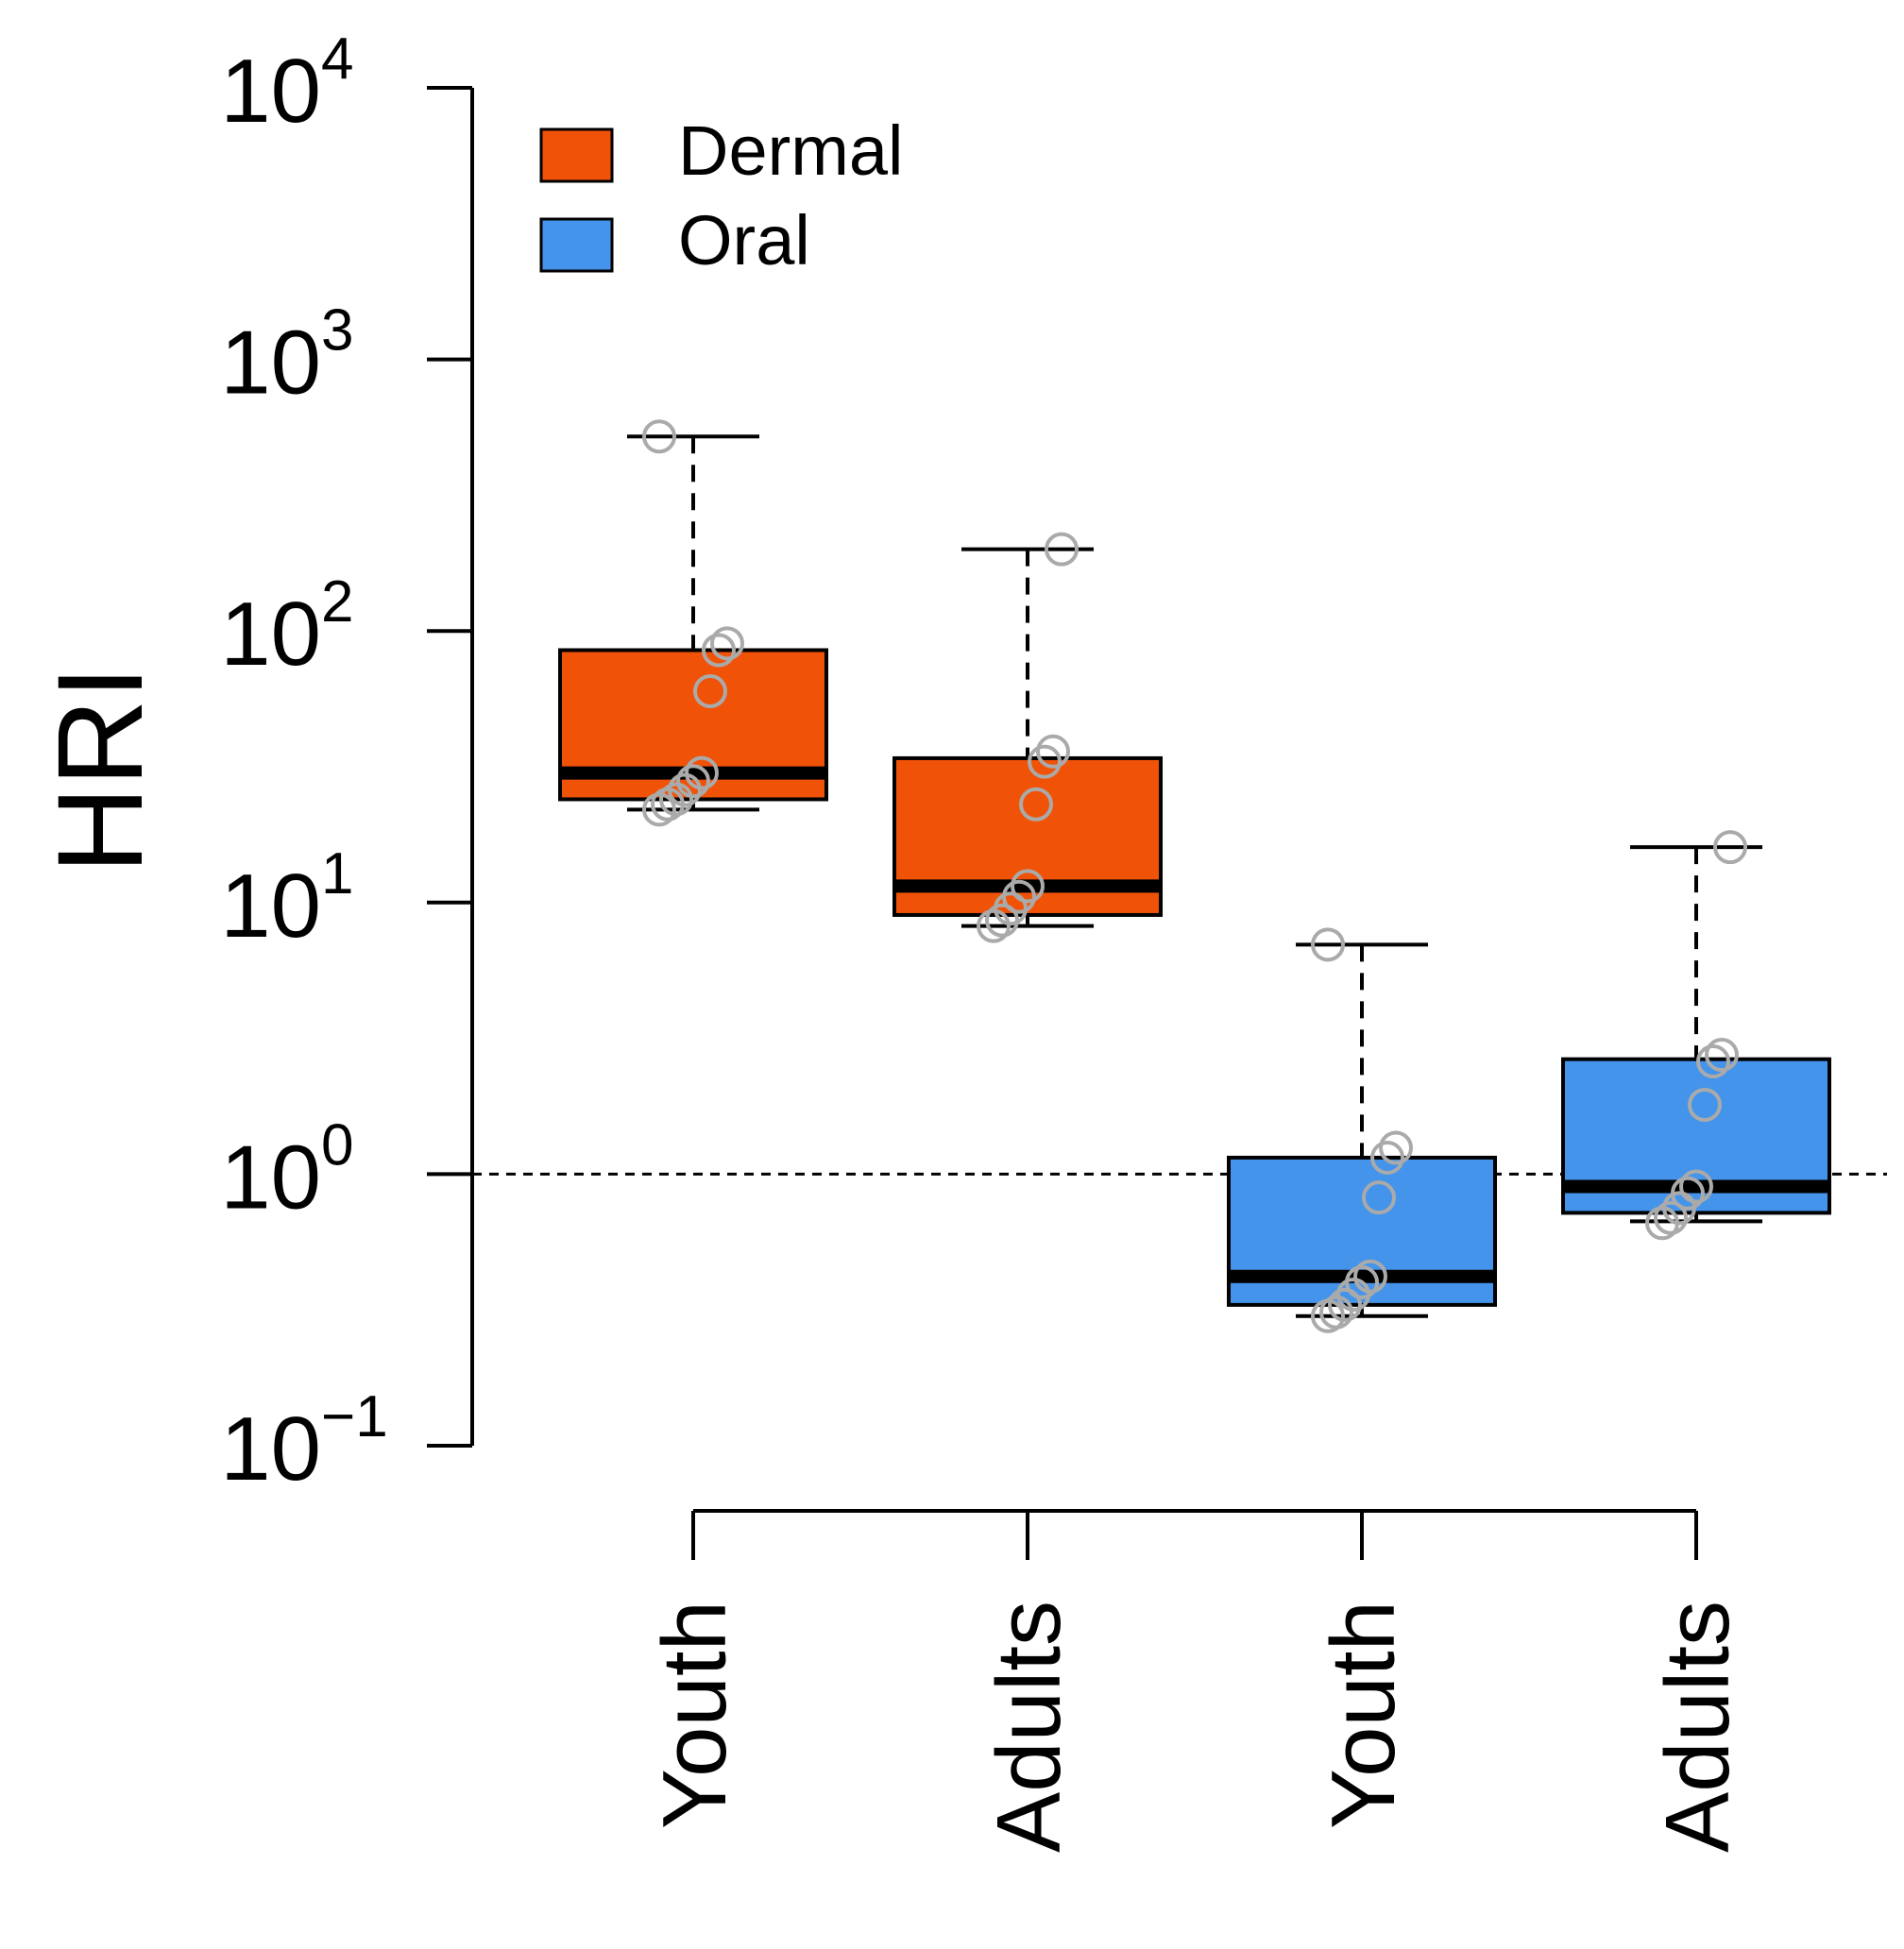  Describe the element at coordinates (1029, 1727) in the screenshot. I see `x-tick-label-1: Adults` at that location.